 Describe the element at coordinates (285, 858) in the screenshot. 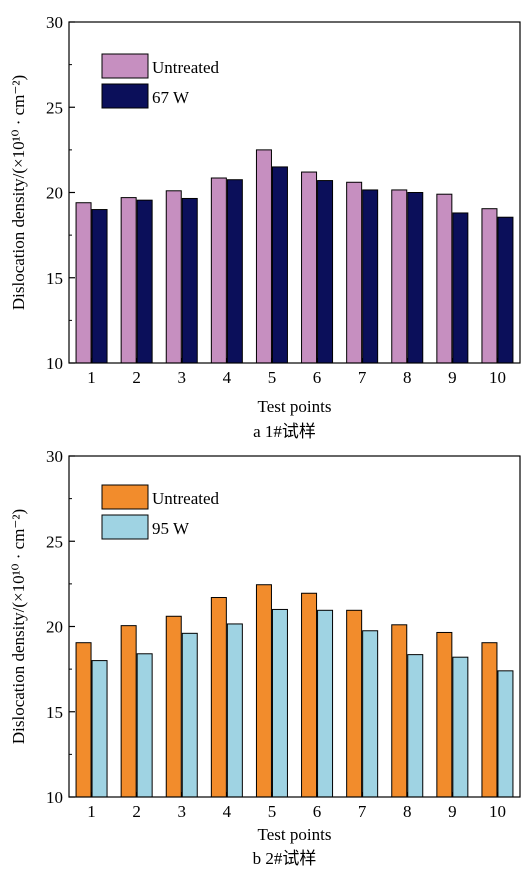

I see `panel-caption: b 2#试样` at that location.